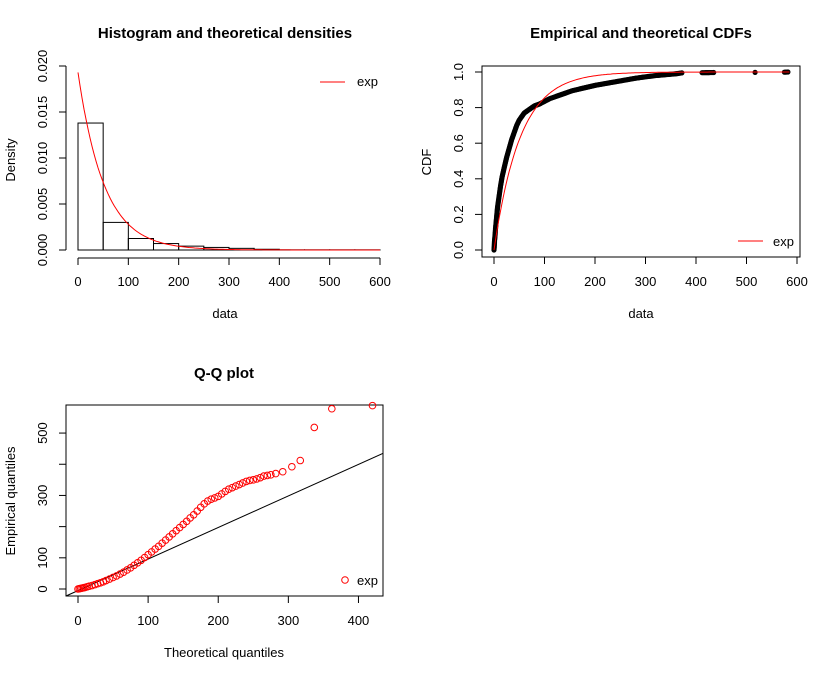 The width and height of the screenshot is (834, 678). I want to click on cdf-xlabel: data, so click(641, 313).